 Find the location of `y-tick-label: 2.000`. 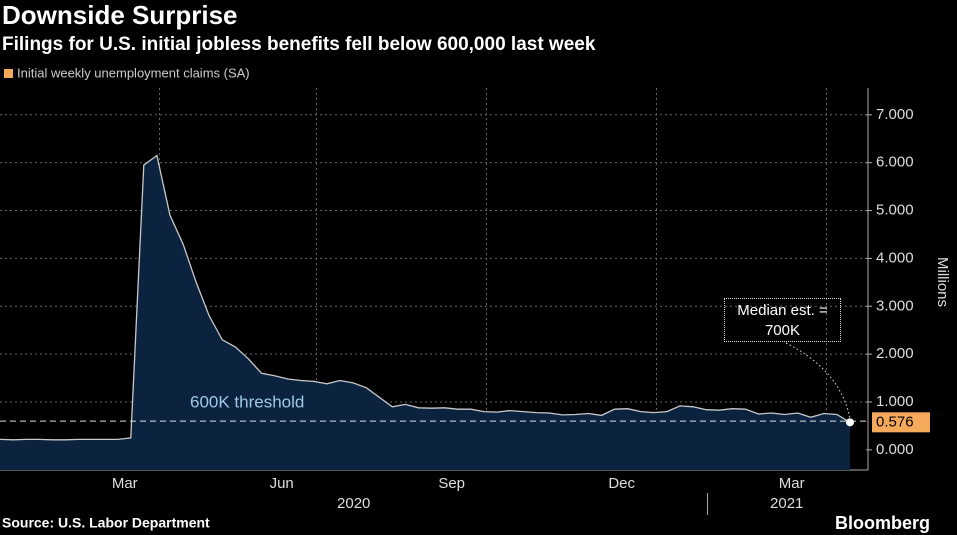

y-tick-label: 2.000 is located at coordinates (895, 353).